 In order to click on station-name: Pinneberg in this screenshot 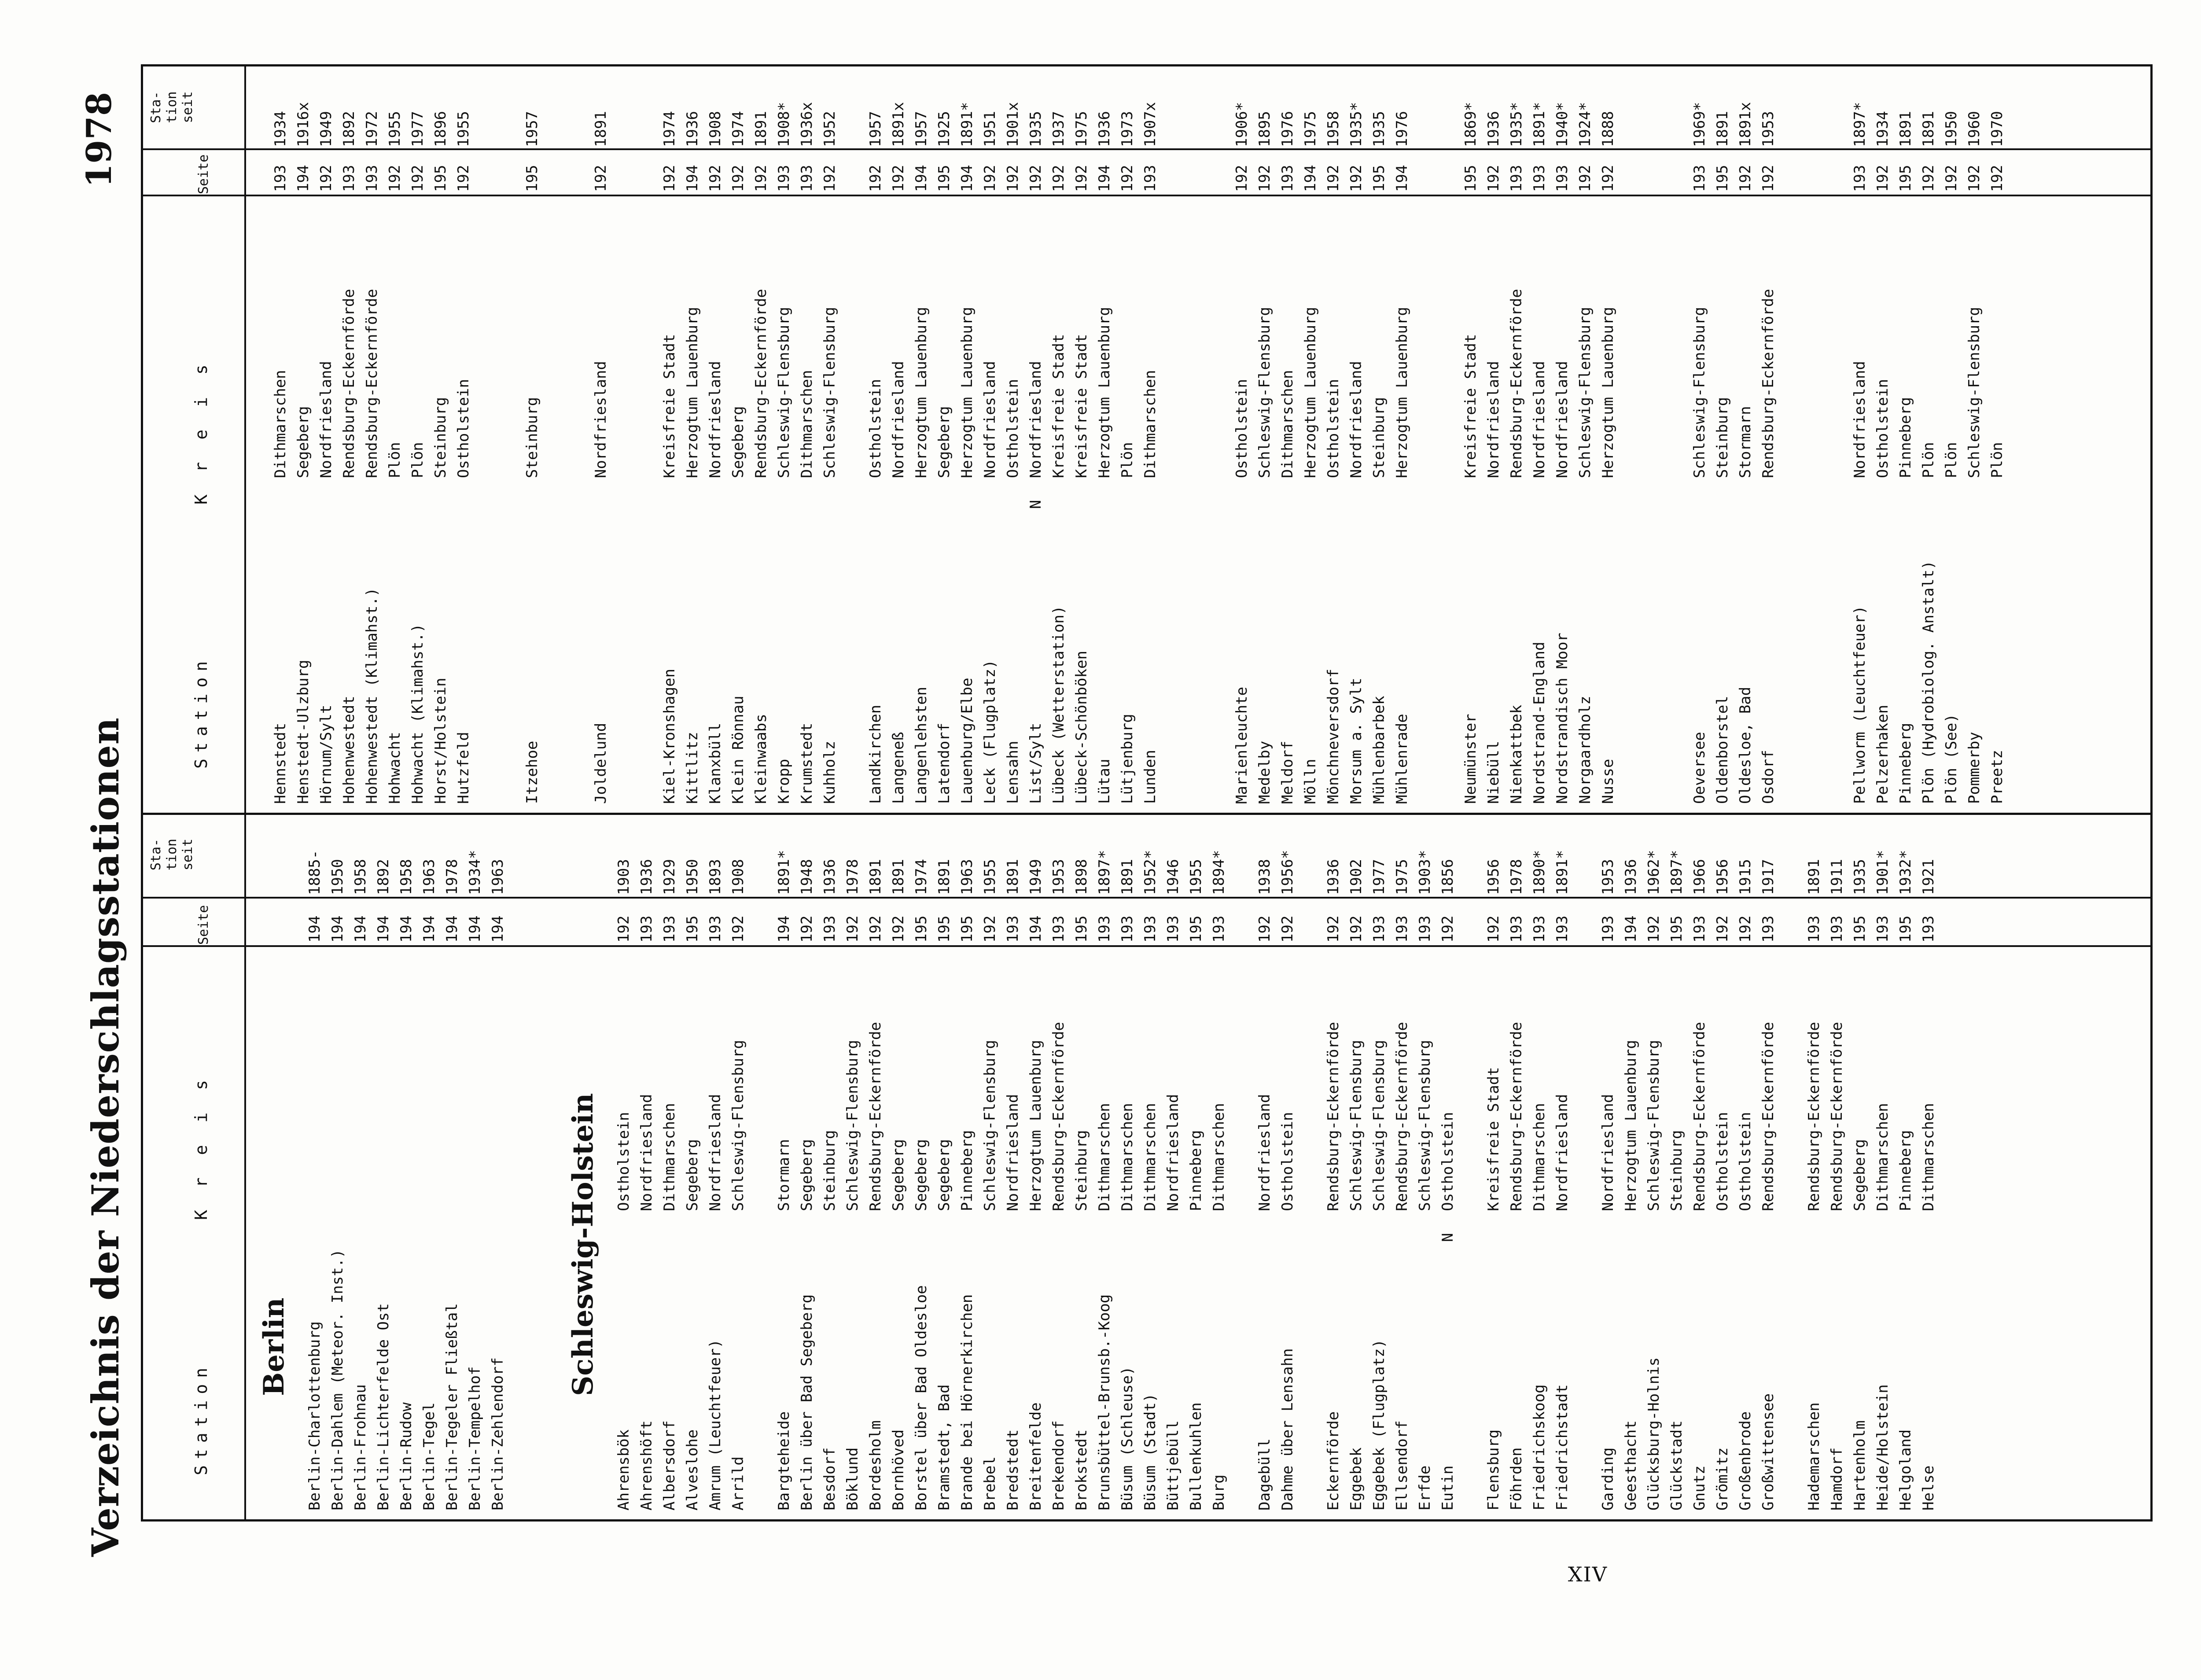, I will do `click(1905, 763)`.